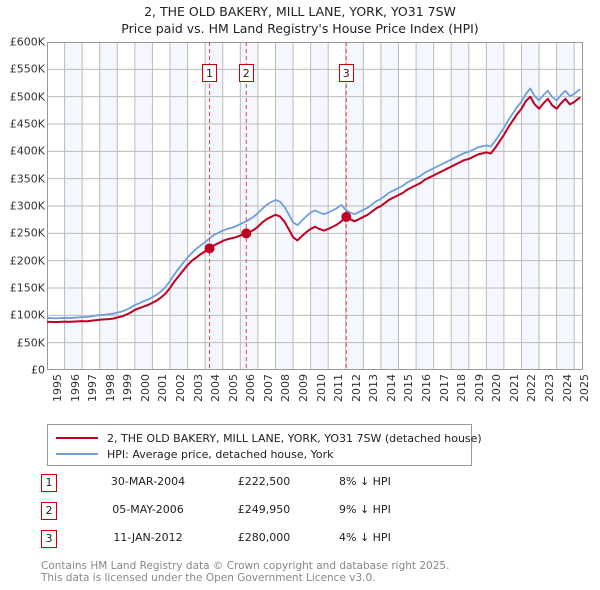  Describe the element at coordinates (550, 388) in the screenshot. I see `x-tick-label: 2023` at that location.